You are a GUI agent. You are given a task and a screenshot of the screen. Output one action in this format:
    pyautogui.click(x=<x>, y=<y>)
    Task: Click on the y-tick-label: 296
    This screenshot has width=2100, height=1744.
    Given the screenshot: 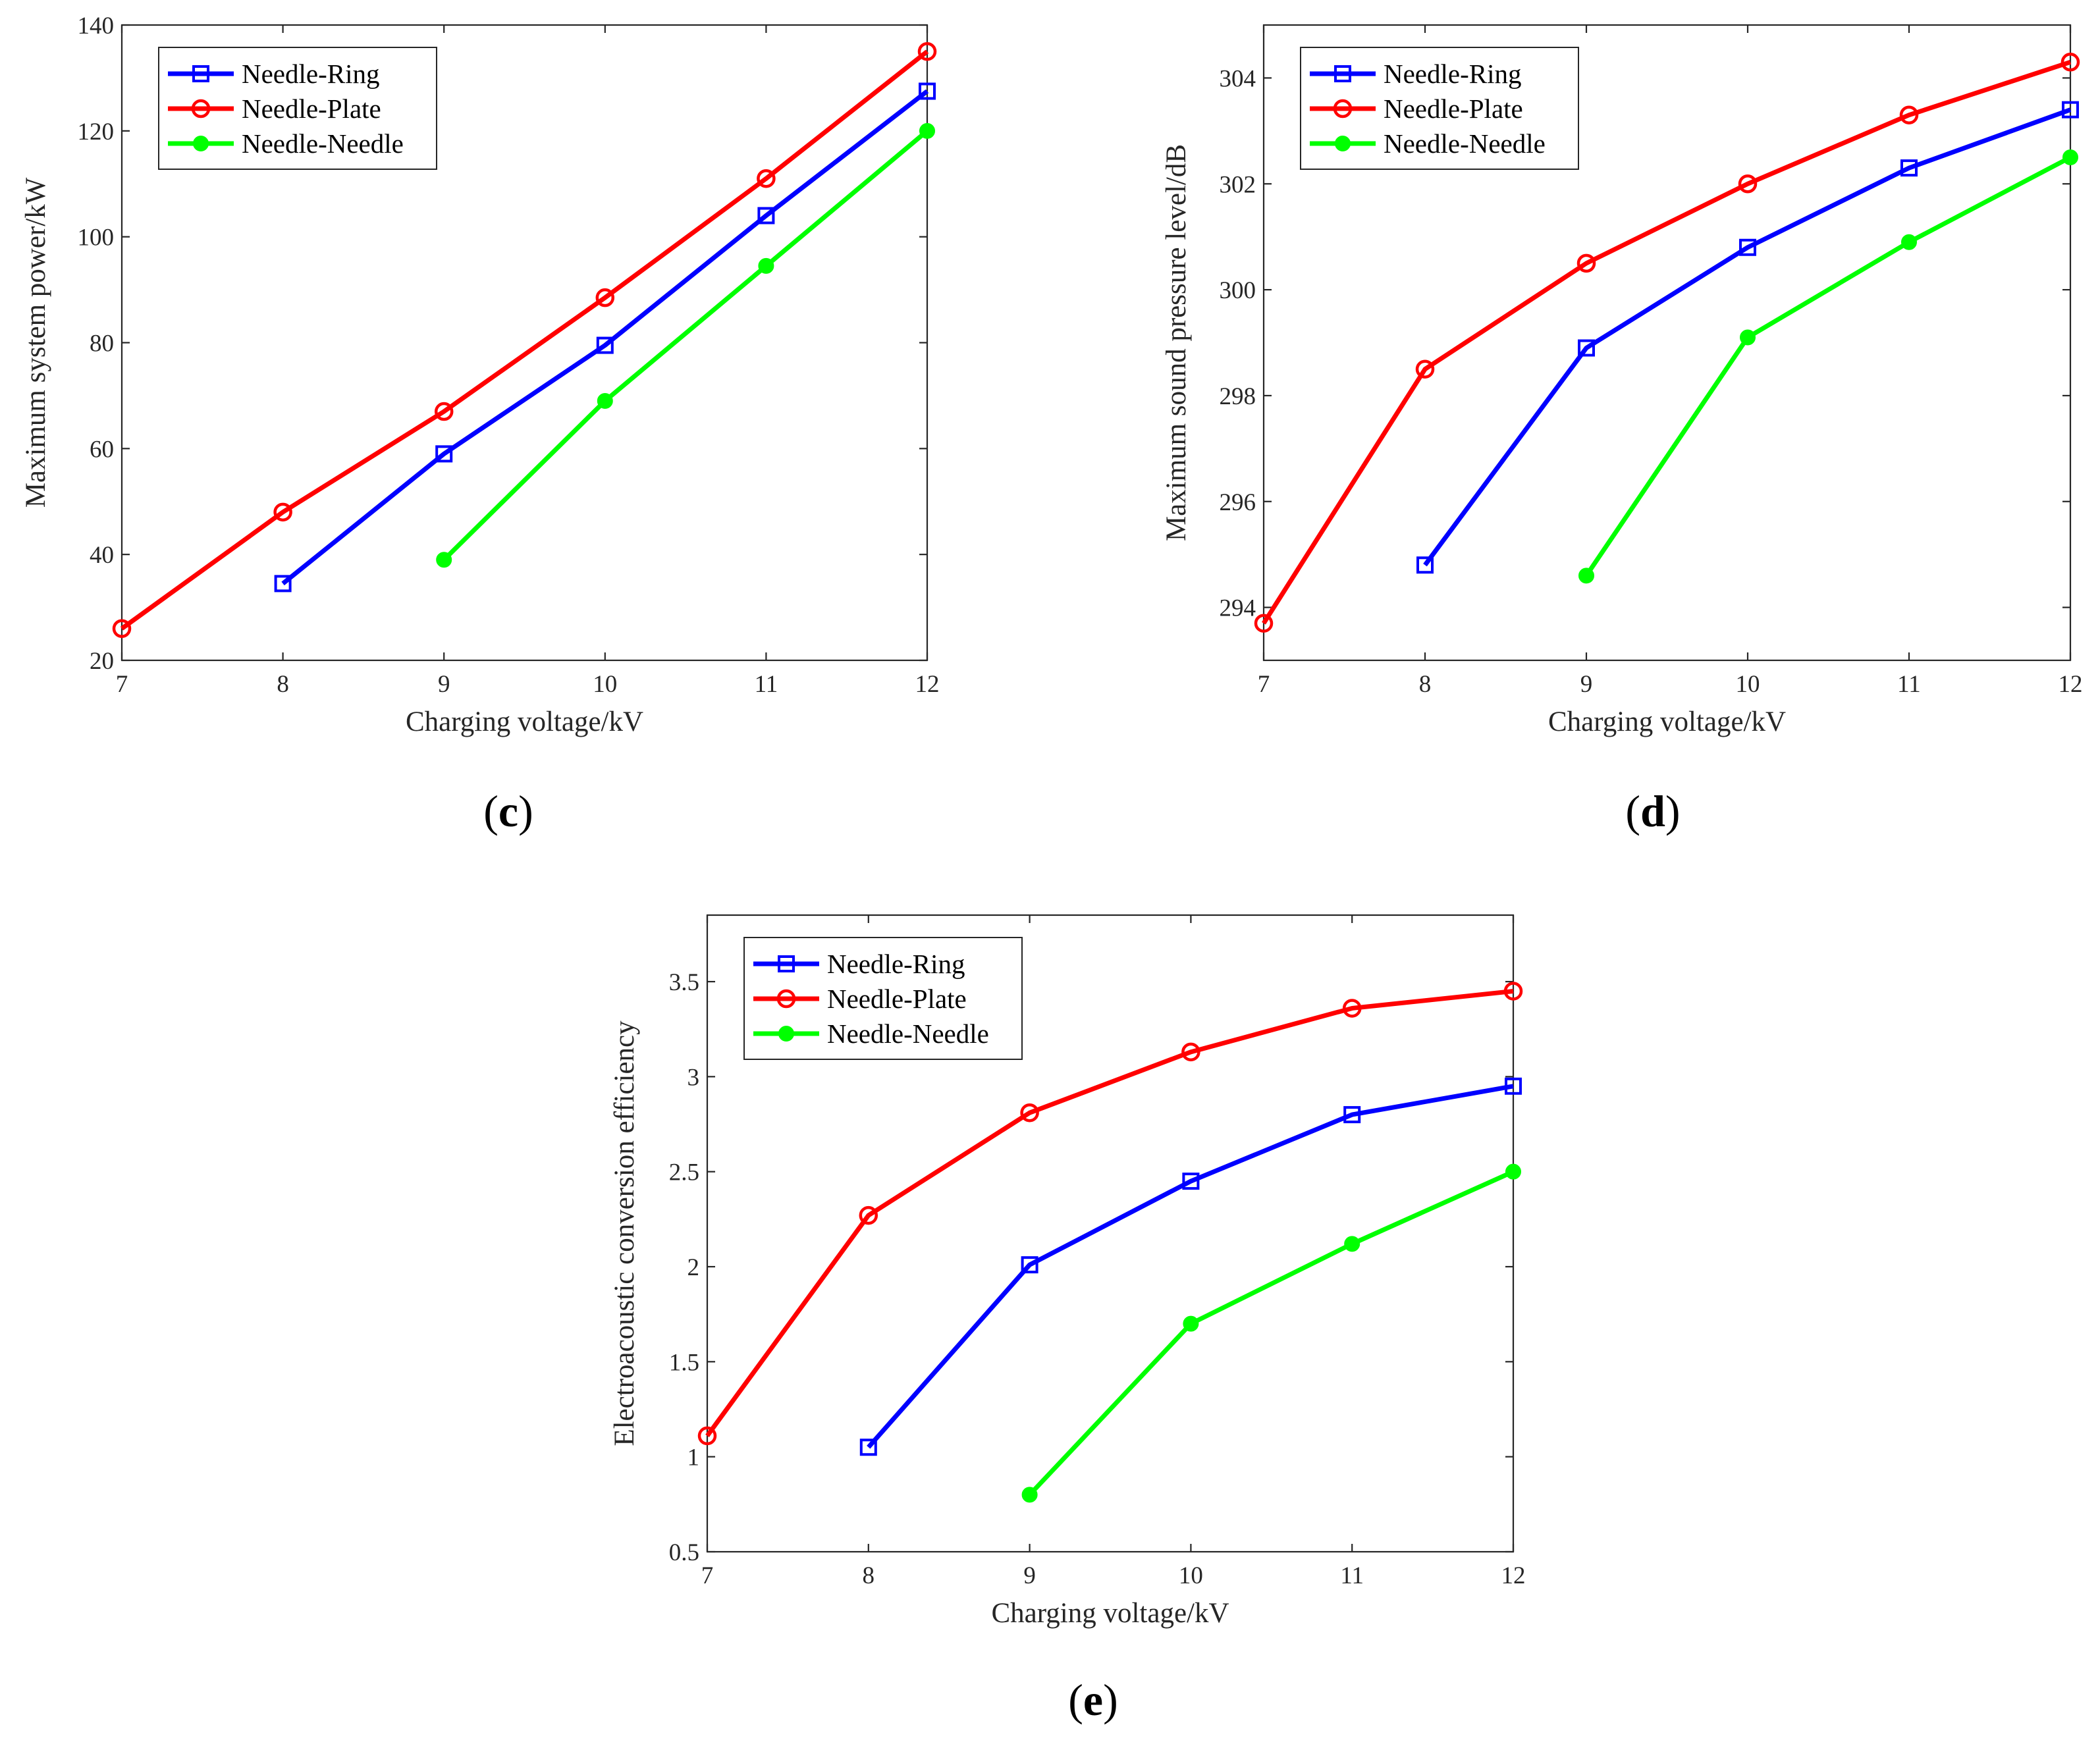 What is the action you would take?
    pyautogui.click(x=1238, y=502)
    